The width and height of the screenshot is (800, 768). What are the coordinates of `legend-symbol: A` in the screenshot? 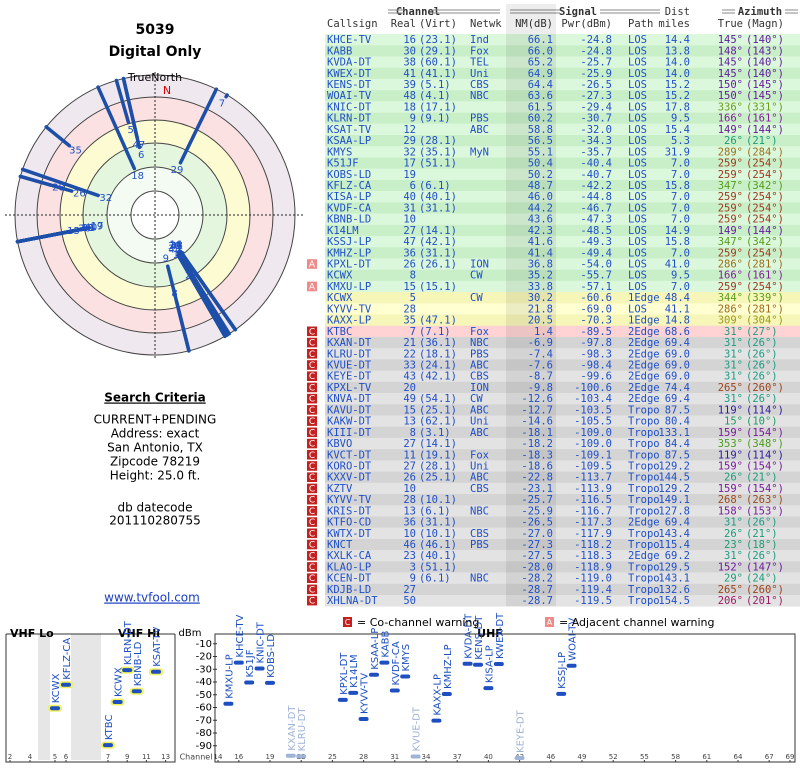 It's located at (550, 622).